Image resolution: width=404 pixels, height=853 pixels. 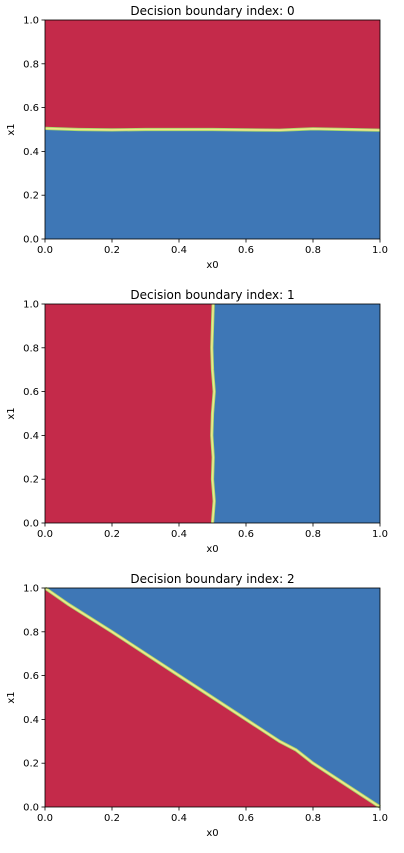 What do you see at coordinates (212, 11) in the screenshot?
I see `chart-title: Decision boundary index: 0` at bounding box center [212, 11].